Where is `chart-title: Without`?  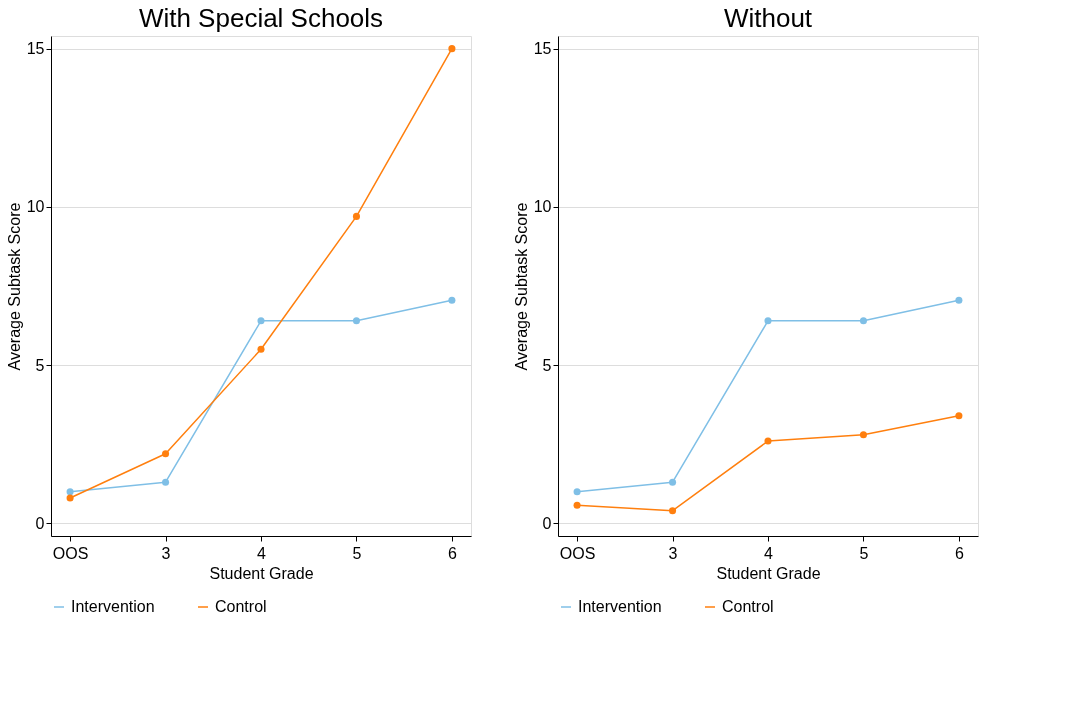 chart-title: Without is located at coordinates (768, 18).